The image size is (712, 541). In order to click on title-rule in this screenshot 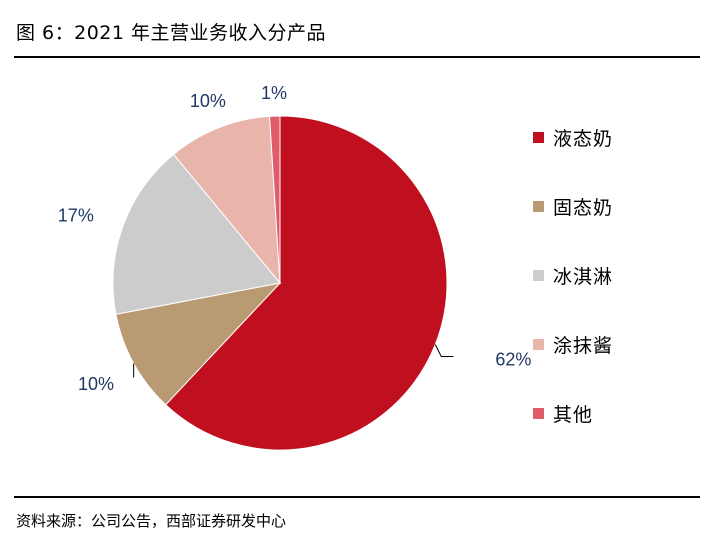, I will do `click(357, 57)`.